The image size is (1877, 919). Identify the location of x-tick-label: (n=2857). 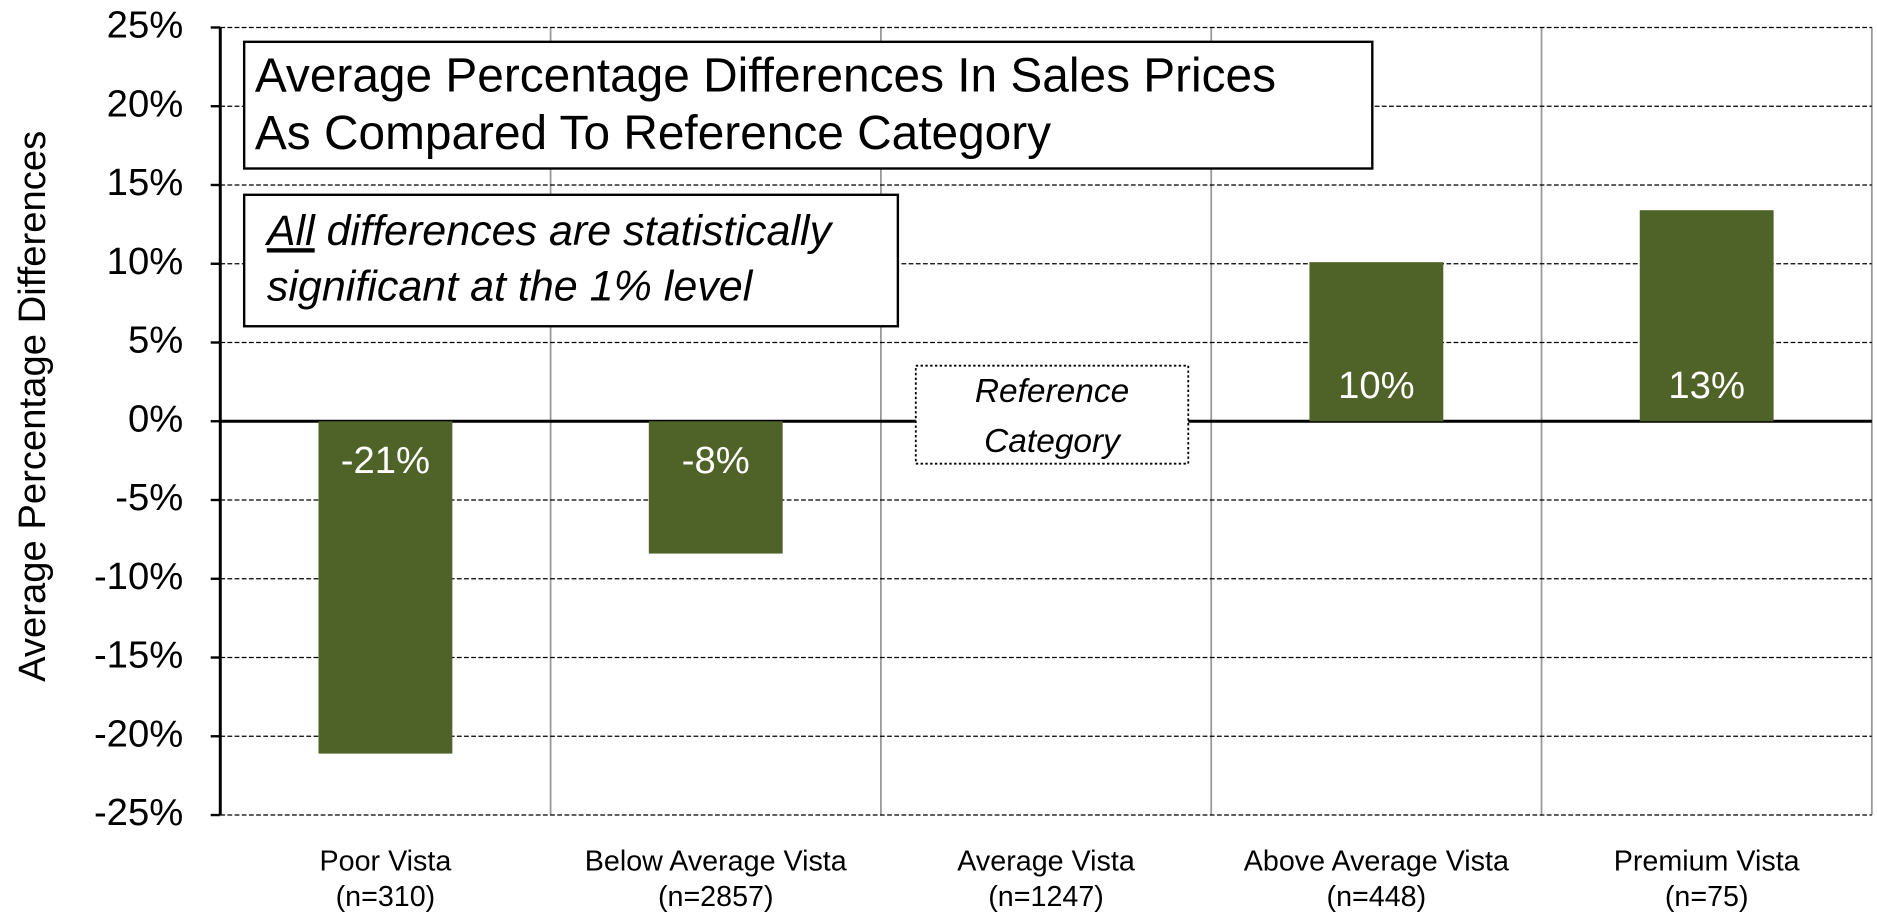
(716, 897).